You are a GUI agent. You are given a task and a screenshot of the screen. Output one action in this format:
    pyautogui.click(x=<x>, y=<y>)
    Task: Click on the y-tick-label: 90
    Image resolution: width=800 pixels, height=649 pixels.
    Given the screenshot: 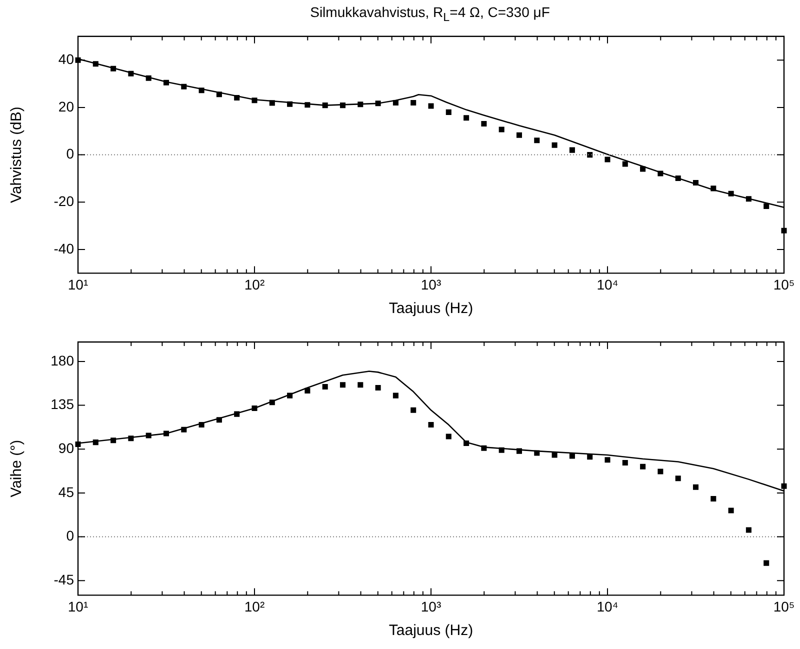 What is the action you would take?
    pyautogui.click(x=66, y=448)
    